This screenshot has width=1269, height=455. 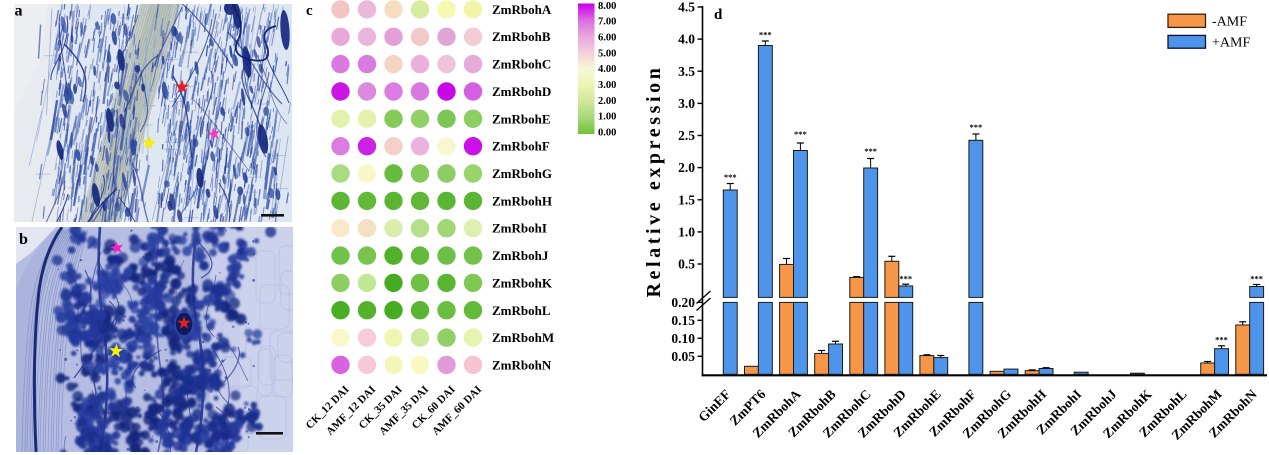 What do you see at coordinates (521, 310) in the screenshot?
I see `svg-text: ZmRbohL` at bounding box center [521, 310].